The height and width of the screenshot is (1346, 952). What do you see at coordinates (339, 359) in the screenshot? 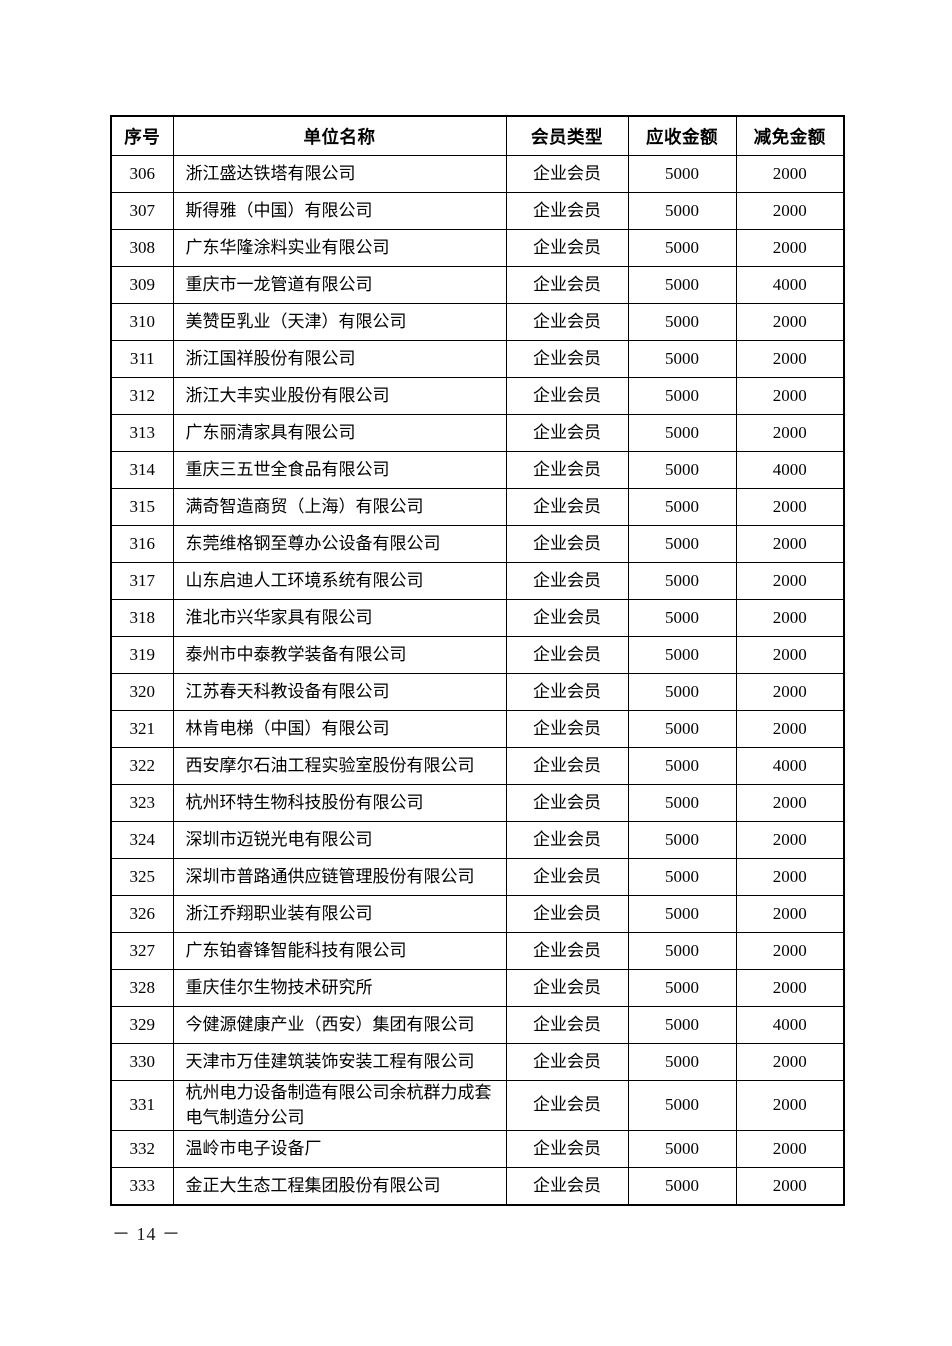
I see `unit-name-cell: 浙江国祥股份有限公司` at bounding box center [339, 359].